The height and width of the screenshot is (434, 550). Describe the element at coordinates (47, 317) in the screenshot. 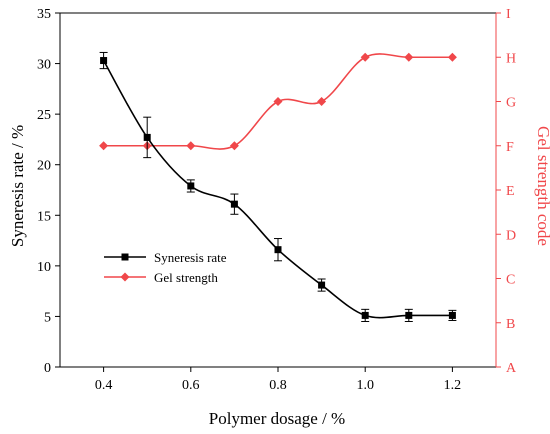

I see `y-left-tick-label: 5` at that location.